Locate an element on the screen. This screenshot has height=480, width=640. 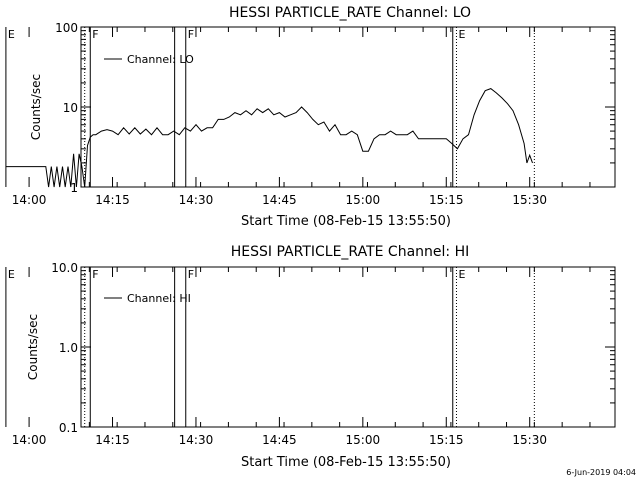
footer-timestamp: 6-Jun-2019 04:04 is located at coordinates (601, 472).